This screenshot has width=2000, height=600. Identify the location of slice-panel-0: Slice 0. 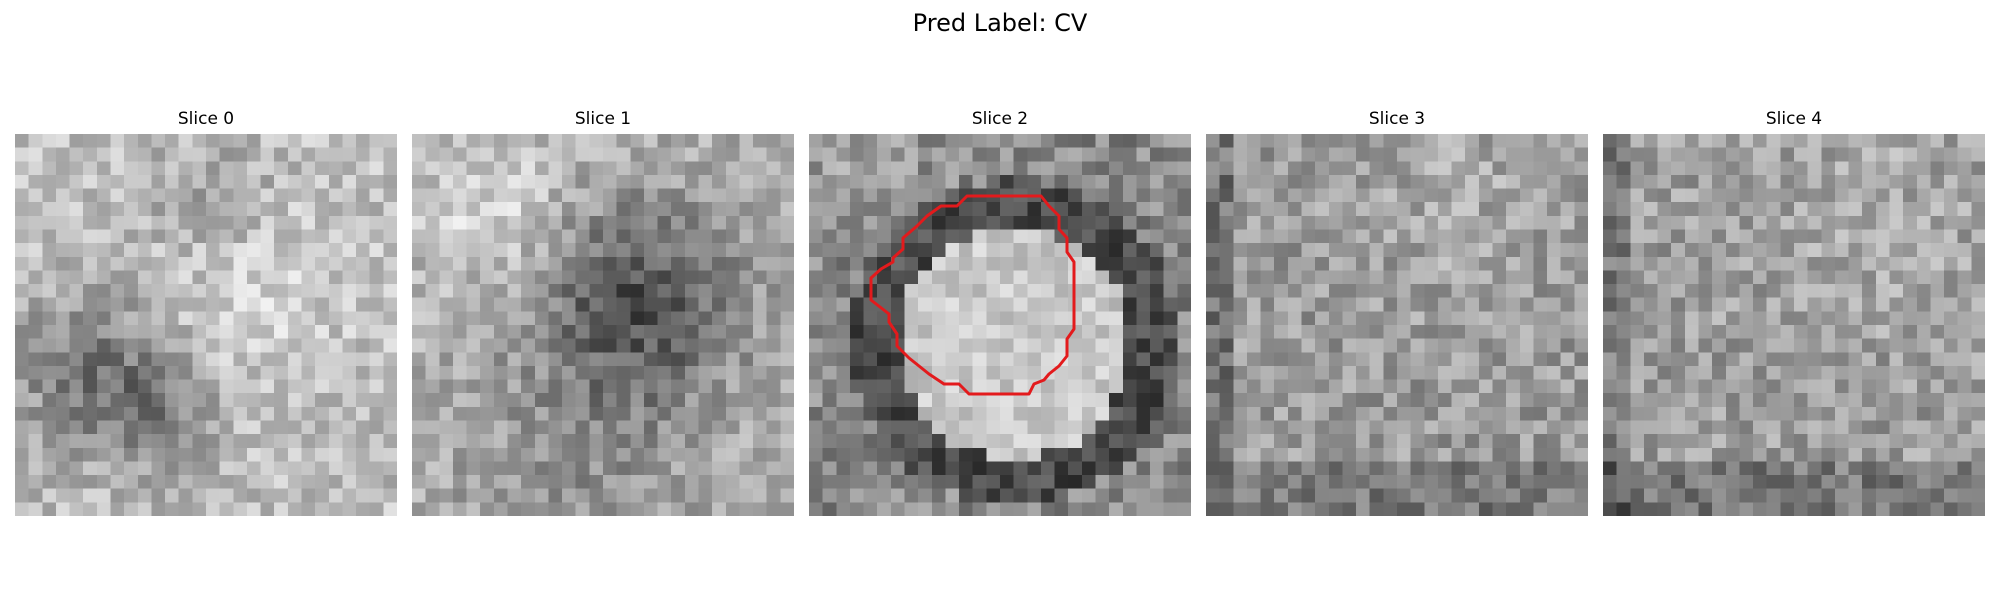
(206, 312).